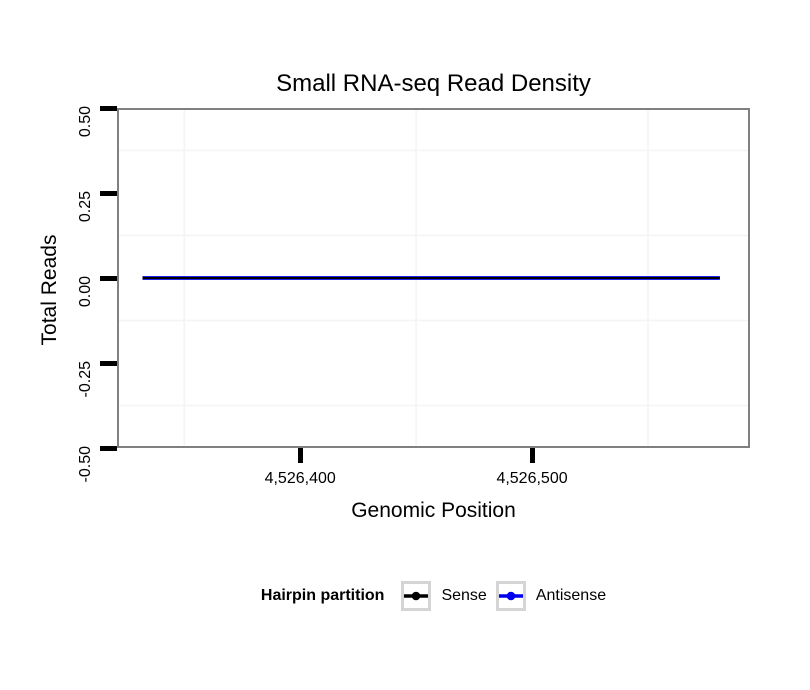  What do you see at coordinates (433, 83) in the screenshot?
I see `chart-title: Small RNA-seq Read Density` at bounding box center [433, 83].